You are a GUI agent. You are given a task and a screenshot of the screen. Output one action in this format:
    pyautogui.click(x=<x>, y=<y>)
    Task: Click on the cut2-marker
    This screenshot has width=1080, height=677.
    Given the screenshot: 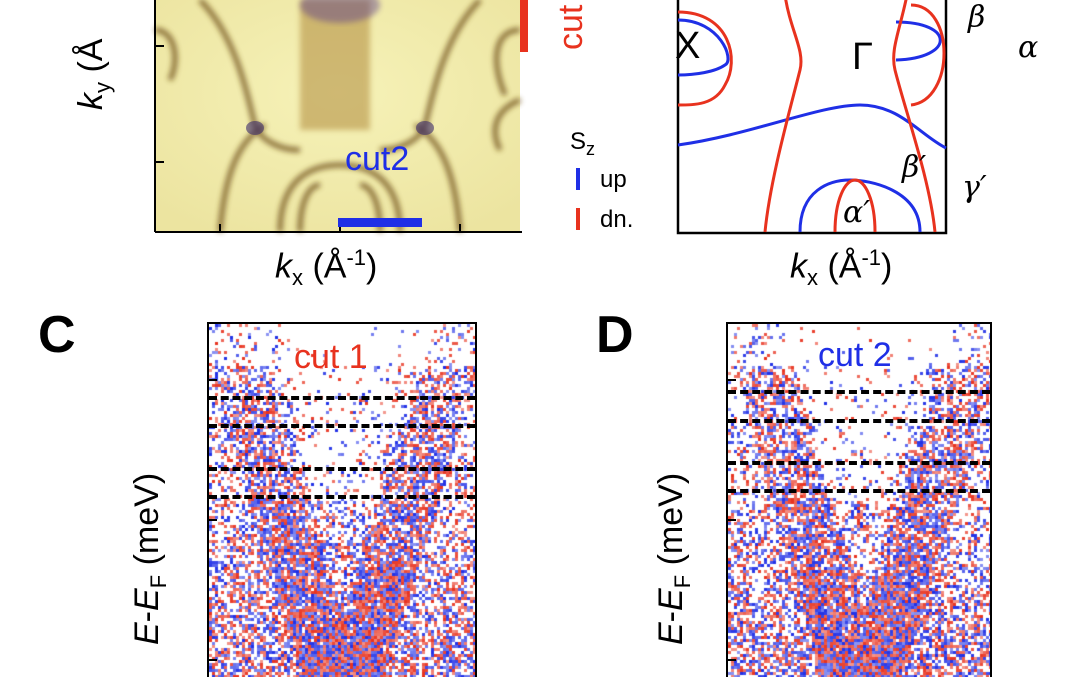 What is the action you would take?
    pyautogui.click(x=380, y=222)
    